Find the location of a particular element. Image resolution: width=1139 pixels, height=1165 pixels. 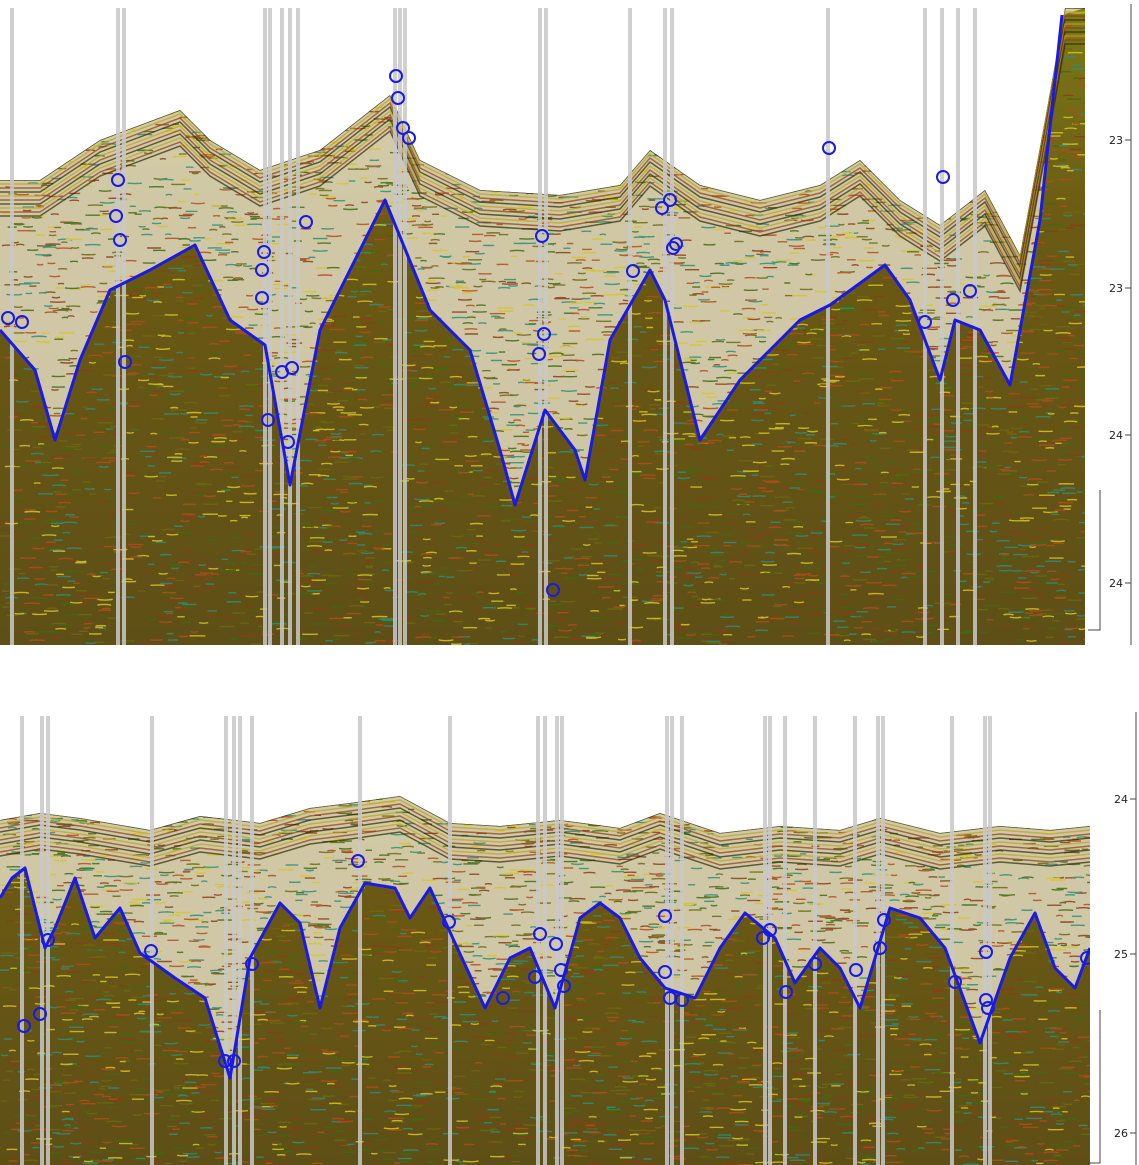

axis-tick-label: 26 is located at coordinates (1121, 1133).